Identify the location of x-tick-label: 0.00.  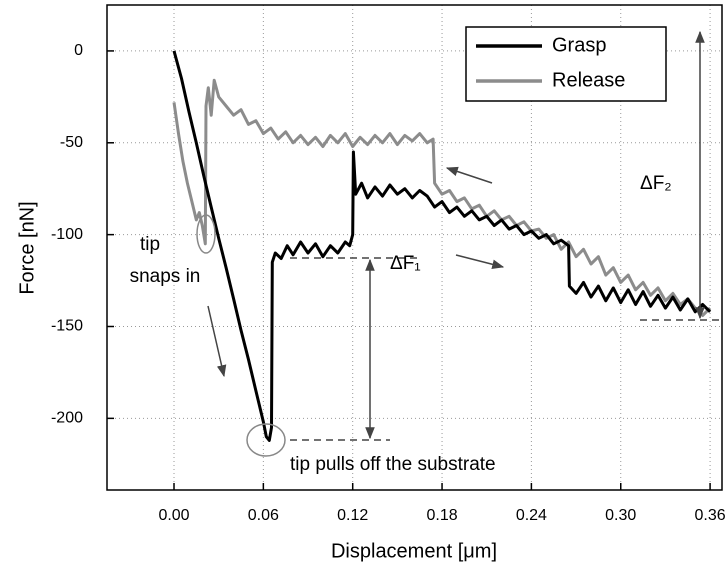
(173, 515).